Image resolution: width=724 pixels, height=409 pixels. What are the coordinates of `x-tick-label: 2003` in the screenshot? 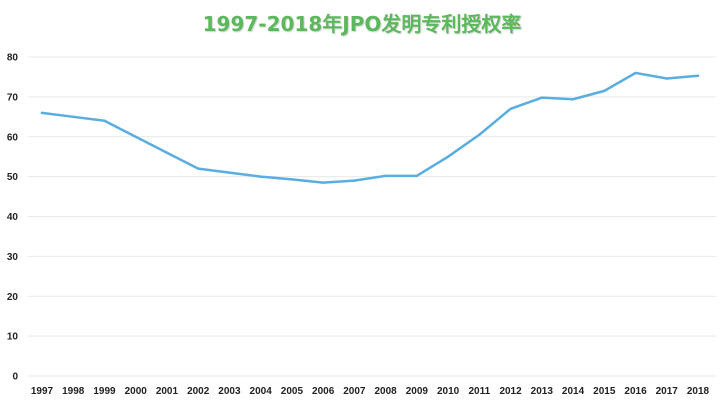 It's located at (229, 391).